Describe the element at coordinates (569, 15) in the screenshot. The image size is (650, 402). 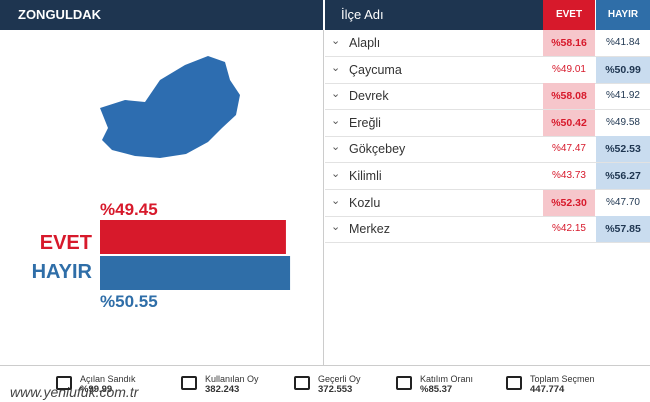
I see `evet-header: EVET` at that location.